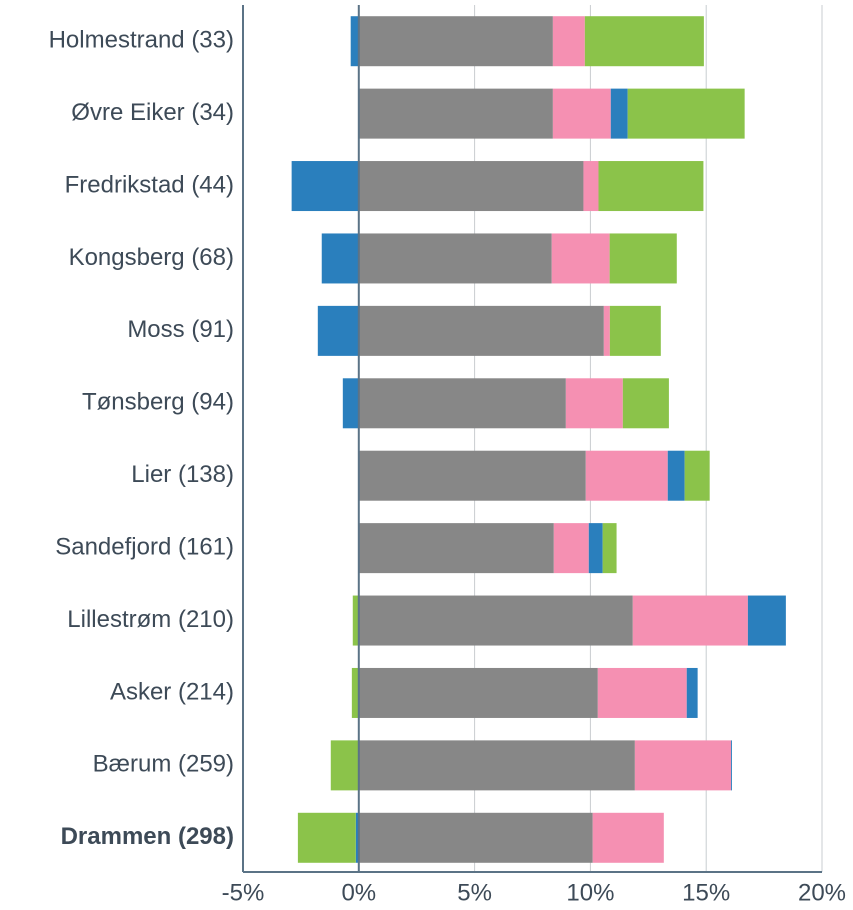  What do you see at coordinates (590, 892) in the screenshot?
I see `x-tick-label: 10%` at bounding box center [590, 892].